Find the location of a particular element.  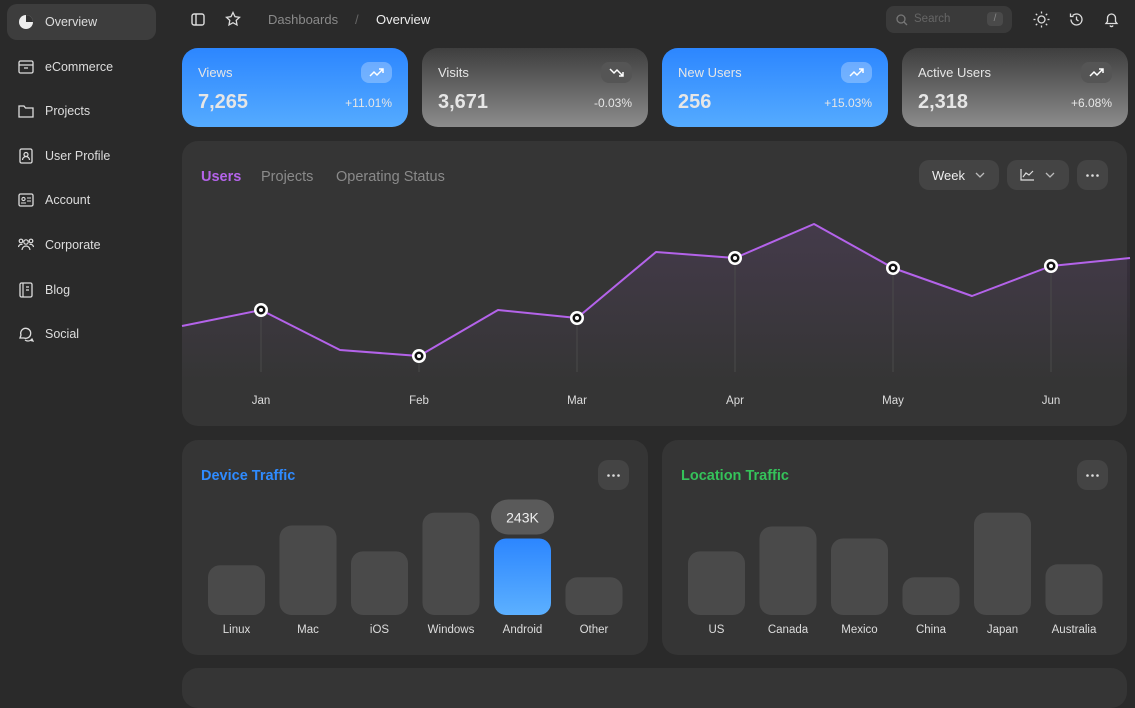

nav-label: User Profile is located at coordinates (78, 155).